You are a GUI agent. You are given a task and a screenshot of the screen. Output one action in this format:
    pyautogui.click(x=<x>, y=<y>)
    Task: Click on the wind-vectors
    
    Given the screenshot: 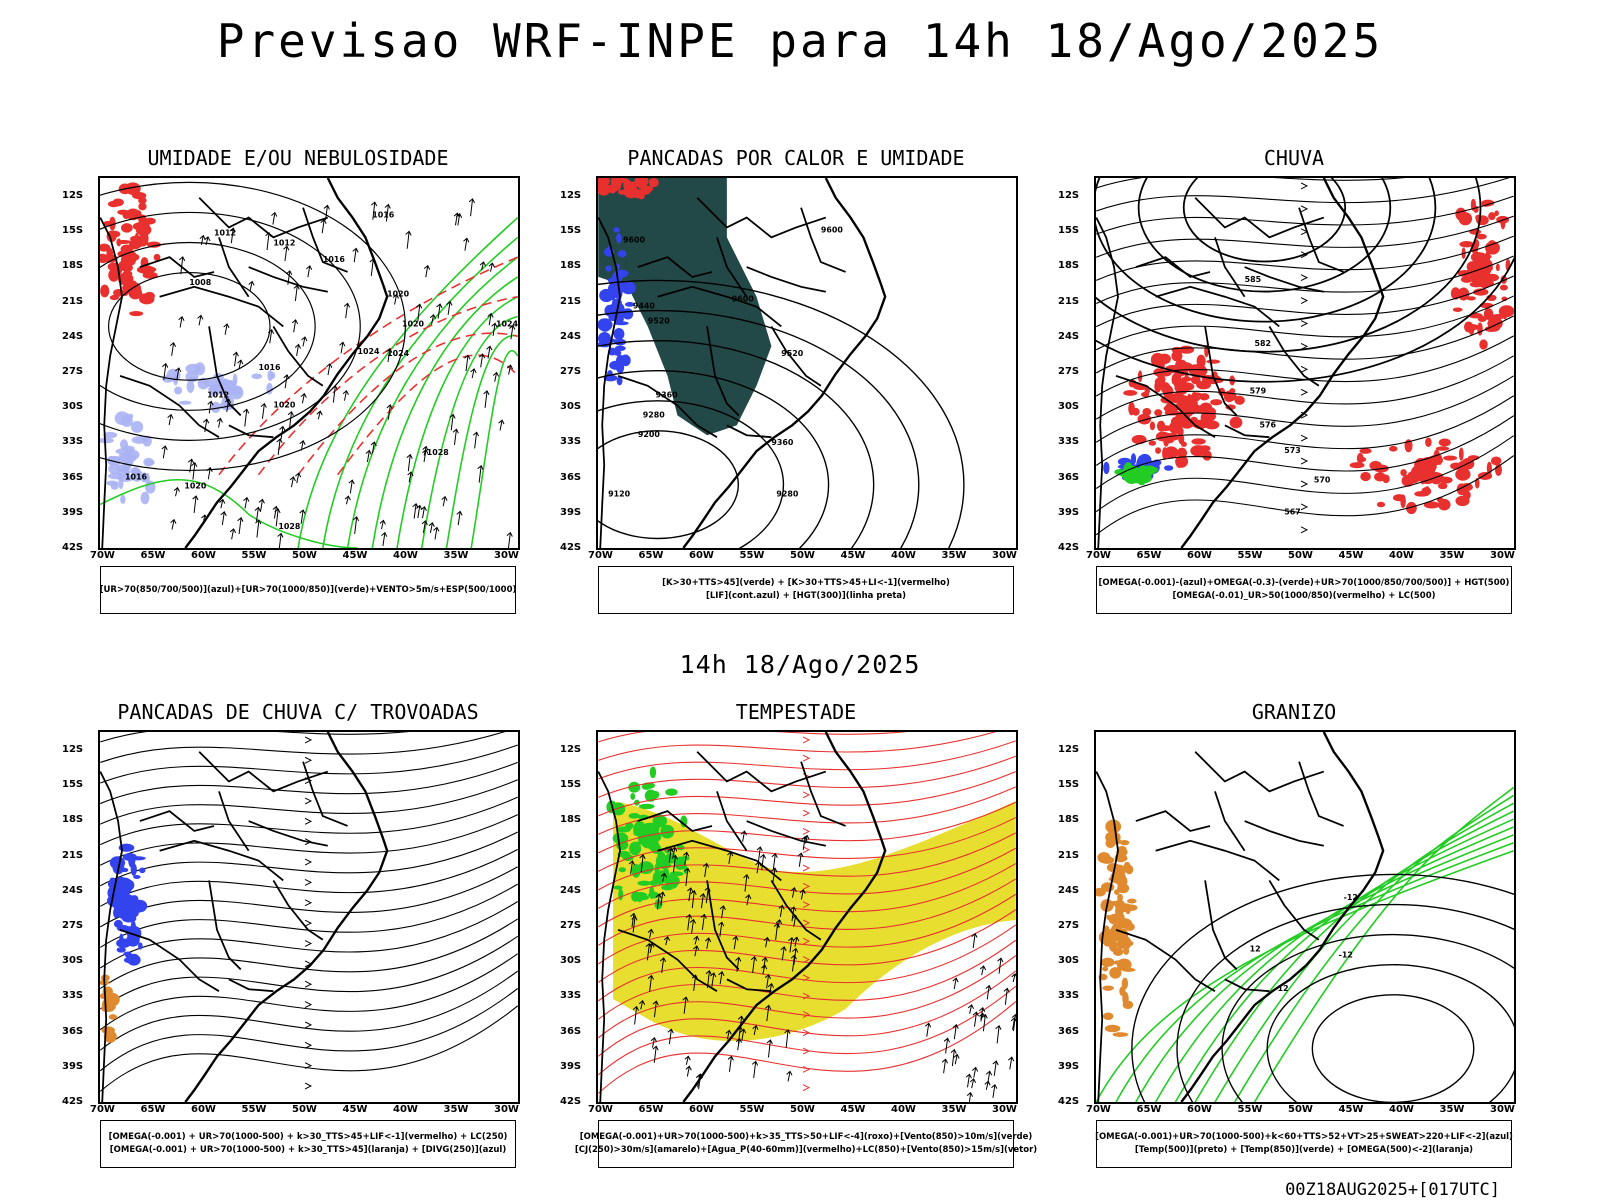 What is the action you would take?
    pyautogui.click(x=338, y=373)
    